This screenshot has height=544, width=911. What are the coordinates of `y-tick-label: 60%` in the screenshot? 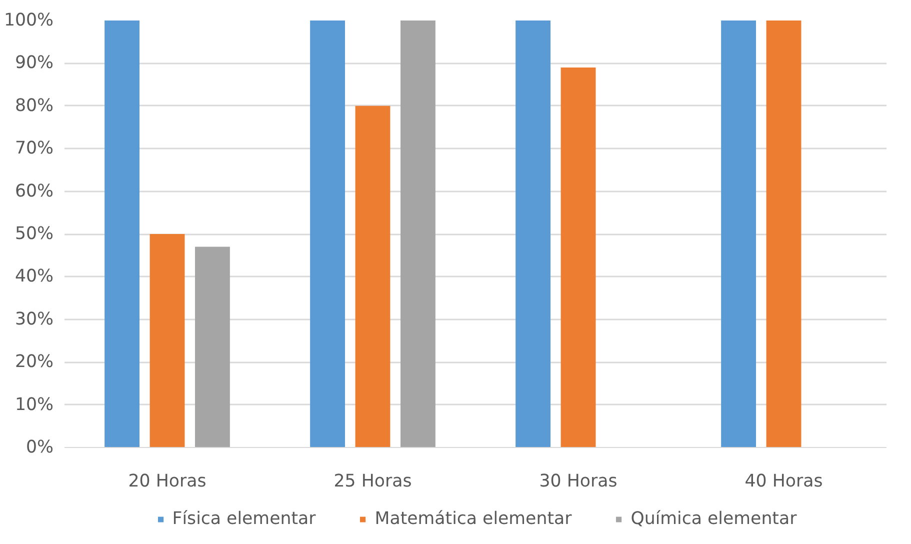 It's located at (34, 191).